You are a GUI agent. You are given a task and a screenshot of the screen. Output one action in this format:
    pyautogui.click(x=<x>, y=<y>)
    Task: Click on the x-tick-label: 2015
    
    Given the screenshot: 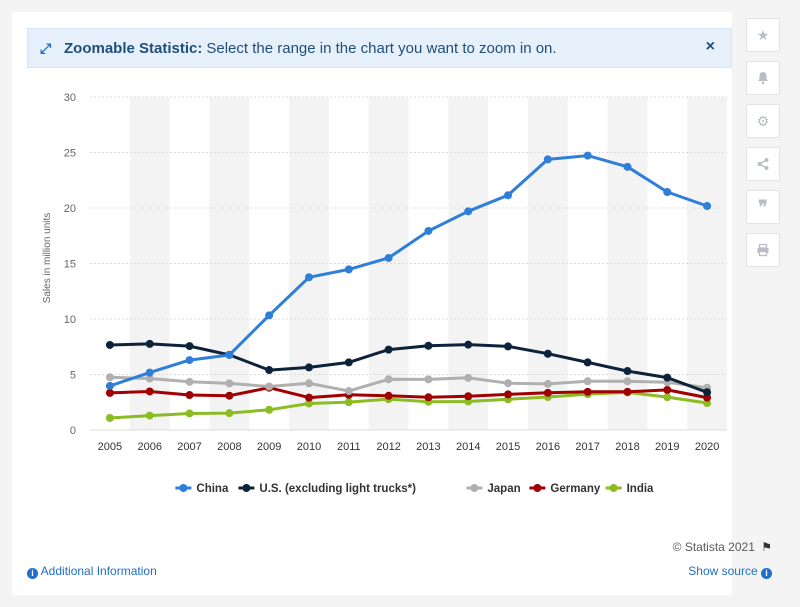 What is the action you would take?
    pyautogui.click(x=508, y=447)
    